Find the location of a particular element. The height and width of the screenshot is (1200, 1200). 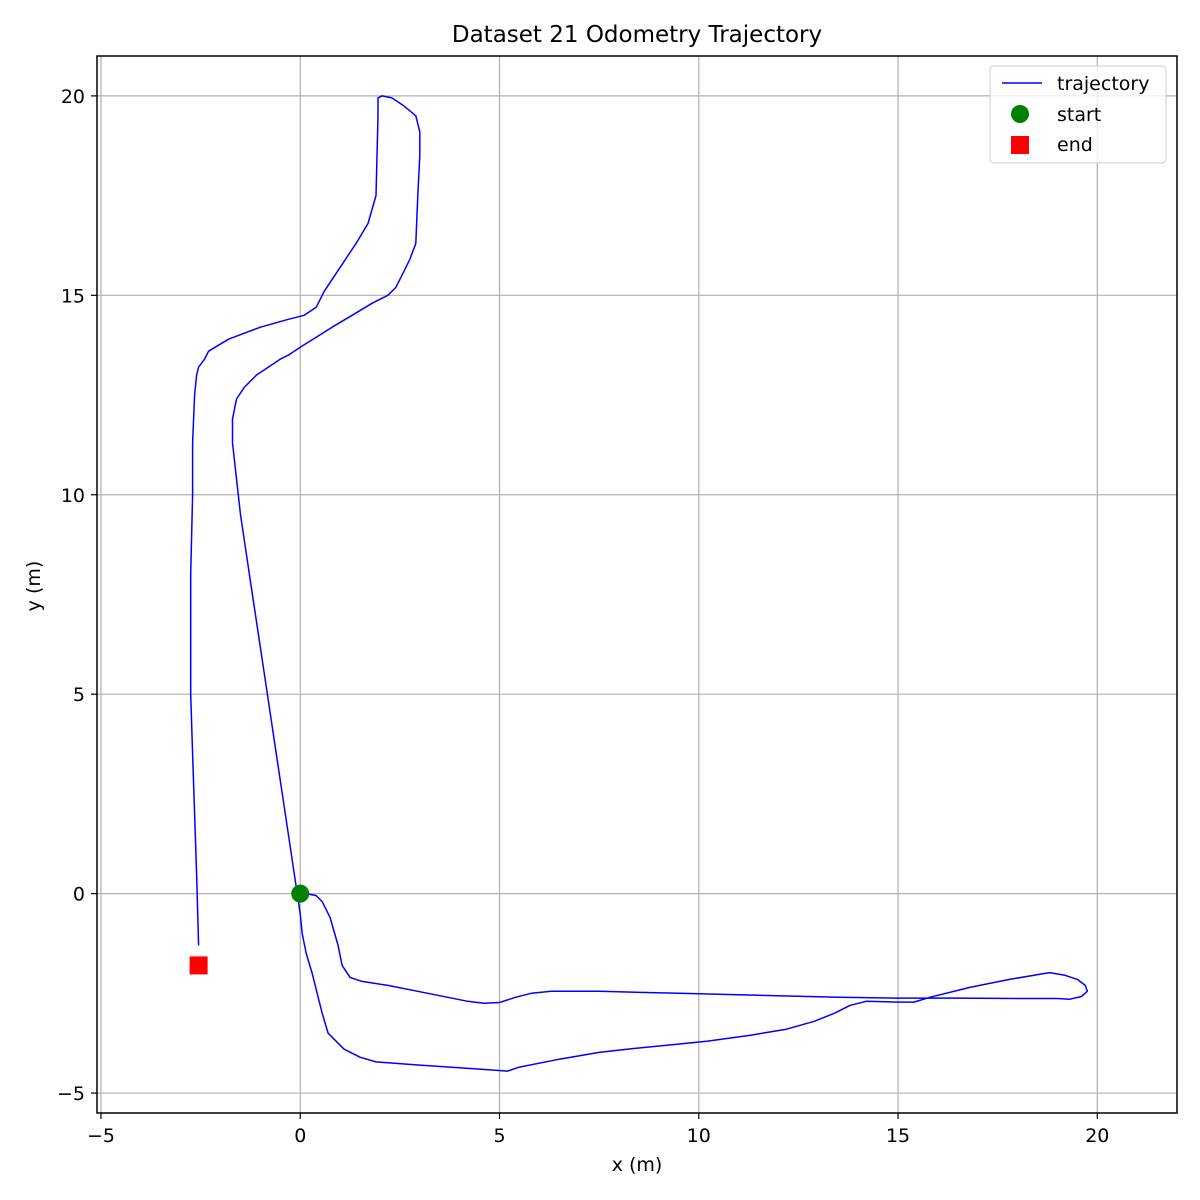

legend: trajectory start end is located at coordinates (1078, 114).